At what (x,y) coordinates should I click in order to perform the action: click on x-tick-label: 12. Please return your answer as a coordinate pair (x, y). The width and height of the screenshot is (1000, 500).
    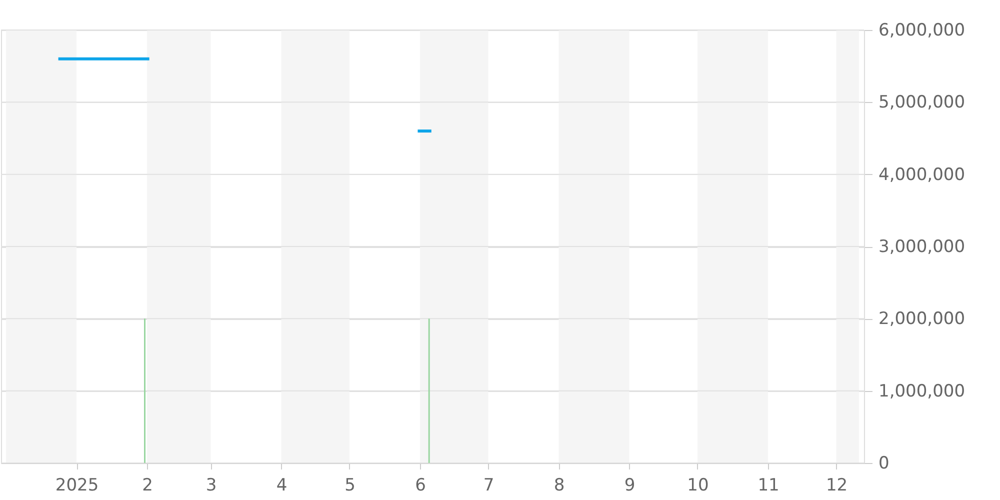
    Looking at the image, I should click on (837, 486).